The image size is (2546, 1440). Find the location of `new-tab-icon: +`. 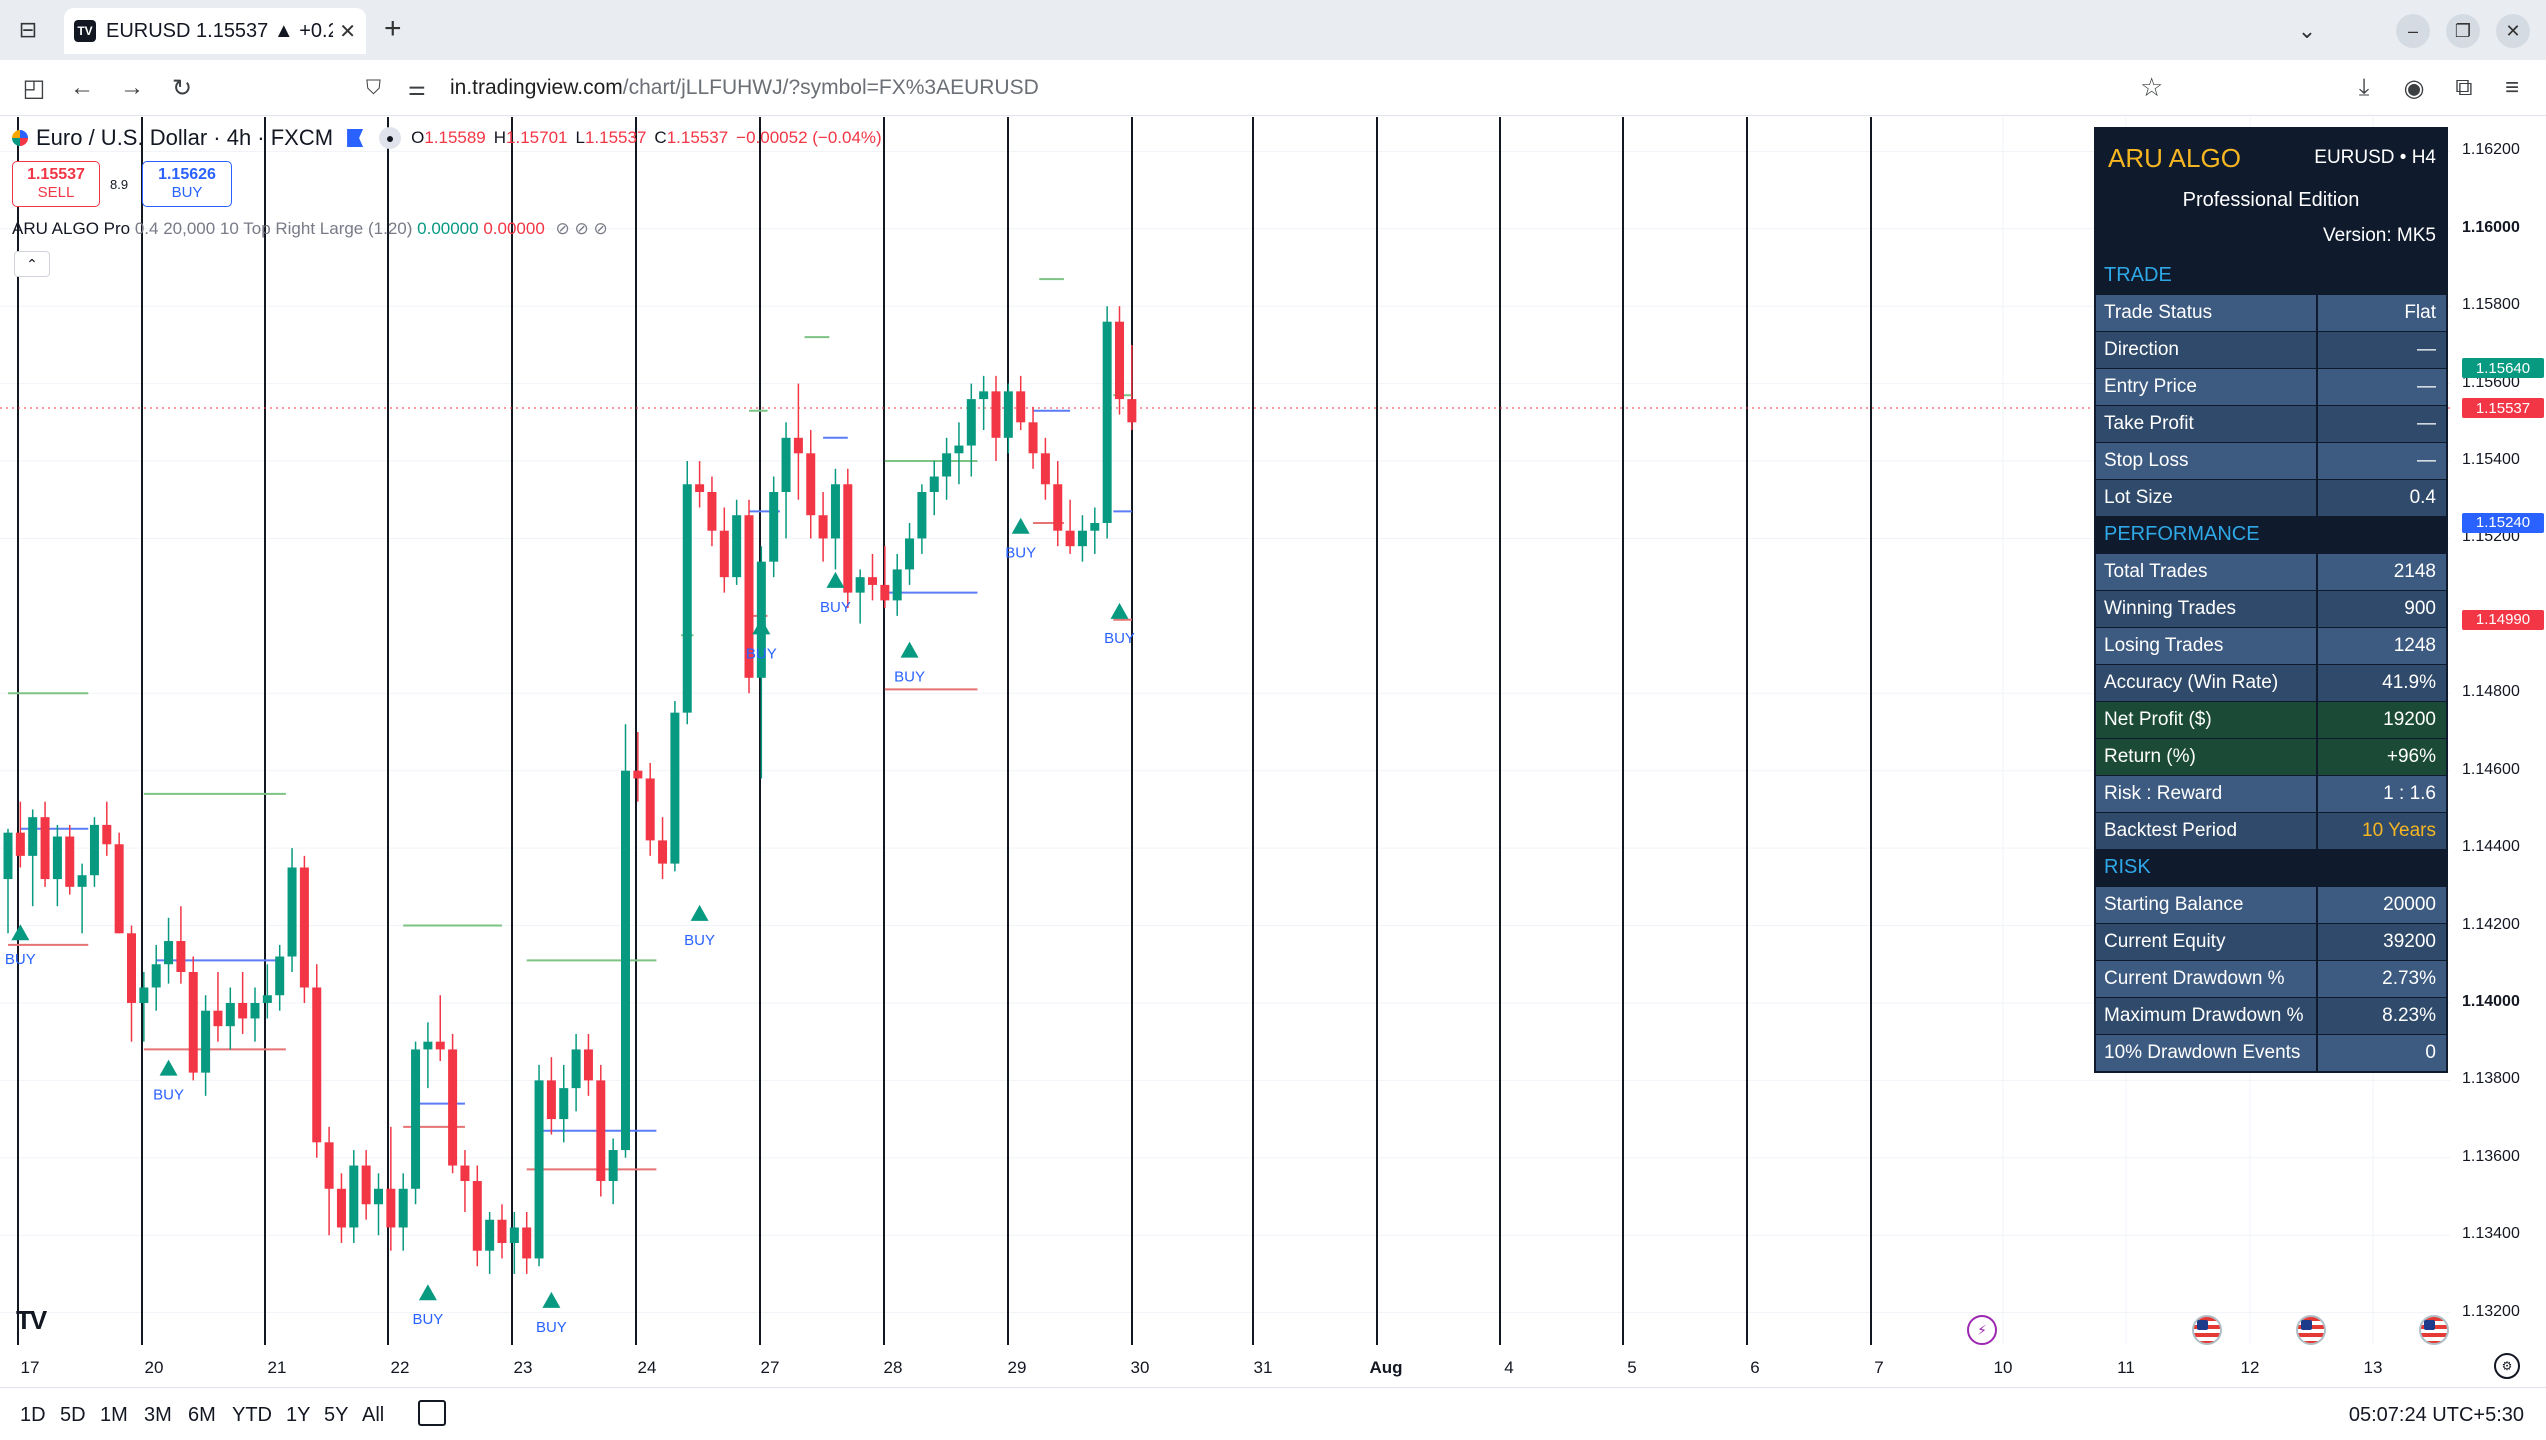

new-tab-icon: + is located at coordinates (393, 28).